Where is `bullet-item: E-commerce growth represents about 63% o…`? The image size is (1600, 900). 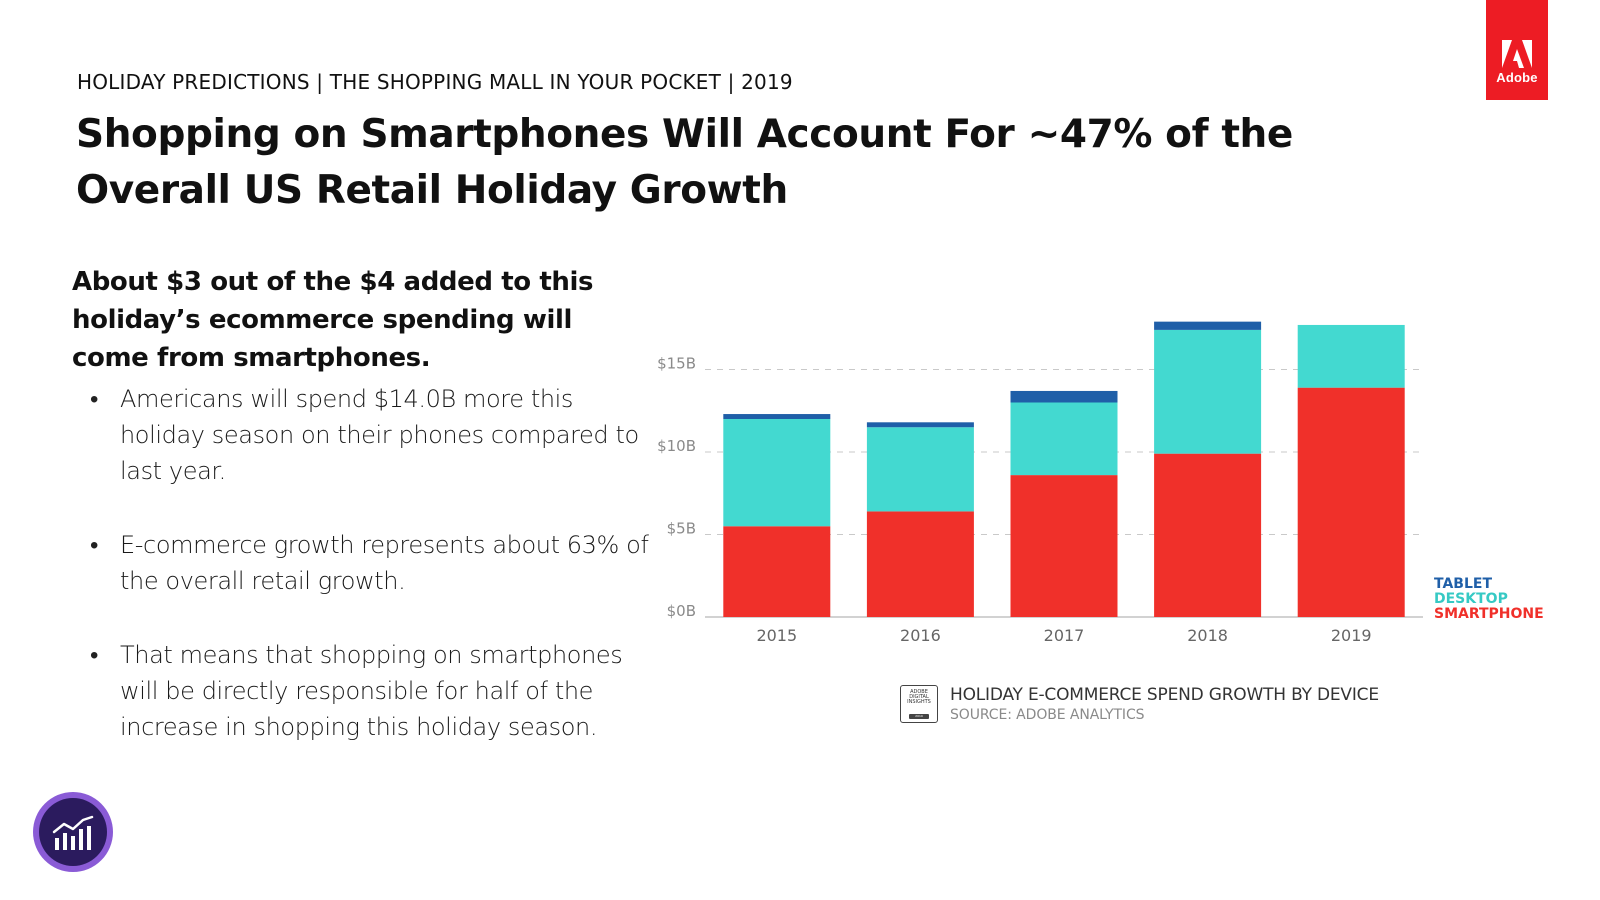 bullet-item: E-commerce growth represents about 63% o… is located at coordinates (370, 563).